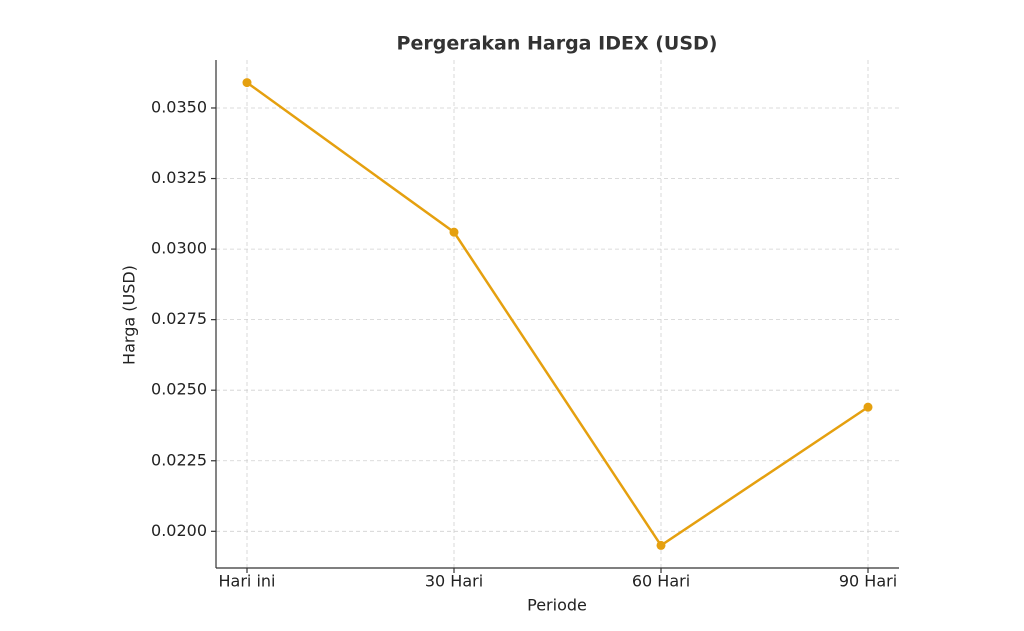 This screenshot has height=631, width=1024. What do you see at coordinates (129, 315) in the screenshot?
I see `y-axis-label: Harga (USD)` at bounding box center [129, 315].